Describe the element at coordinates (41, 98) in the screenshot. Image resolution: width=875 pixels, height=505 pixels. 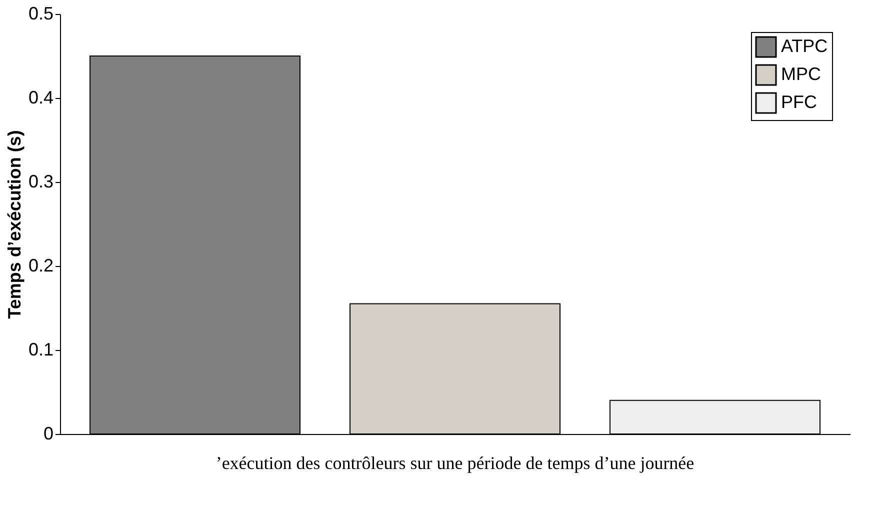
I see `y-tick-label: 0.4` at that location.